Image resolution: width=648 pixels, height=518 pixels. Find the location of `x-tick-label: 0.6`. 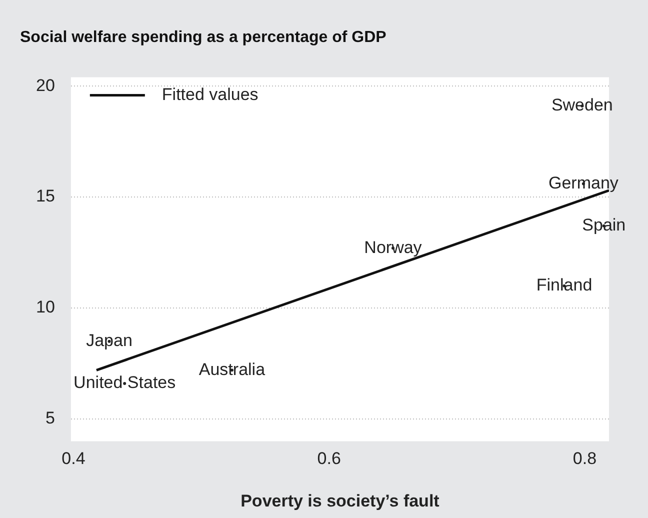

x-tick-label: 0.6 is located at coordinates (329, 458).